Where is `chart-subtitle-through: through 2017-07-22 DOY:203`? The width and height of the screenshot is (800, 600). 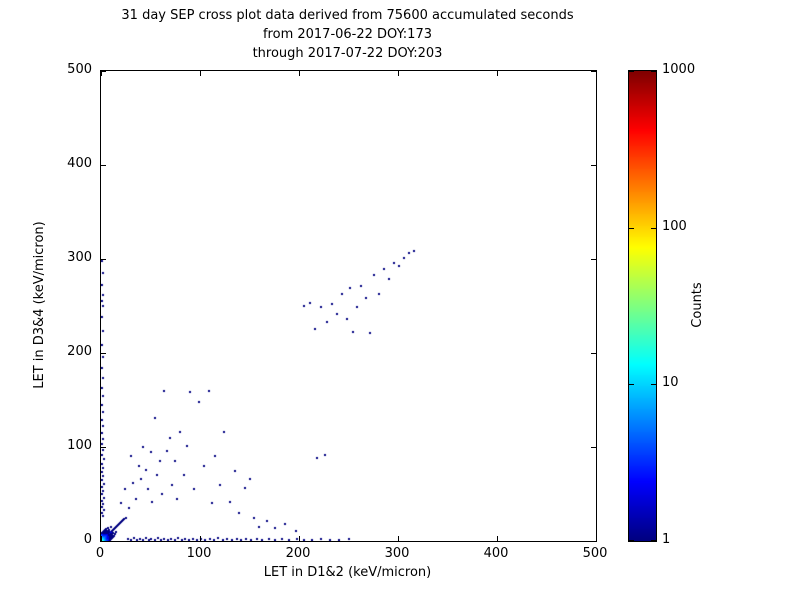 chart-subtitle-through: through 2017-07-22 DOY:203 is located at coordinates (347, 53).